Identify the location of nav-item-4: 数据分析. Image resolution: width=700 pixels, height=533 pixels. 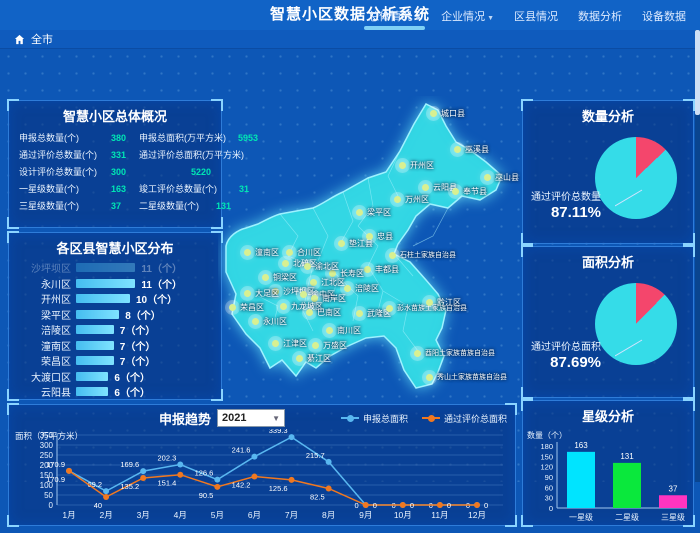
(600, 17).